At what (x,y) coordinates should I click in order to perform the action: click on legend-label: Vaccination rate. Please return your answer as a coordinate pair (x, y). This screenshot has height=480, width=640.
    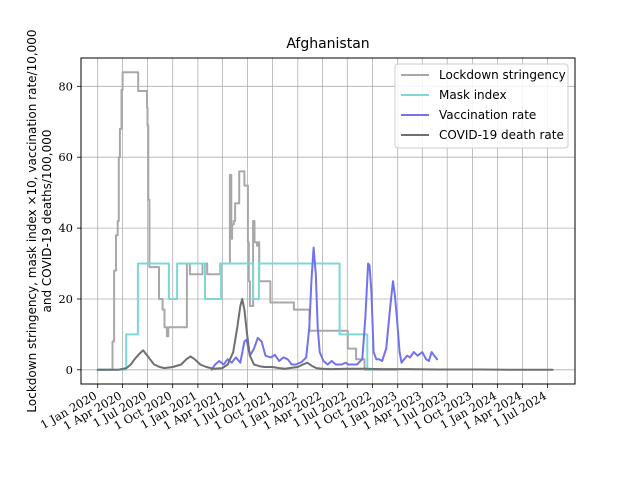
    Looking at the image, I should click on (487, 115).